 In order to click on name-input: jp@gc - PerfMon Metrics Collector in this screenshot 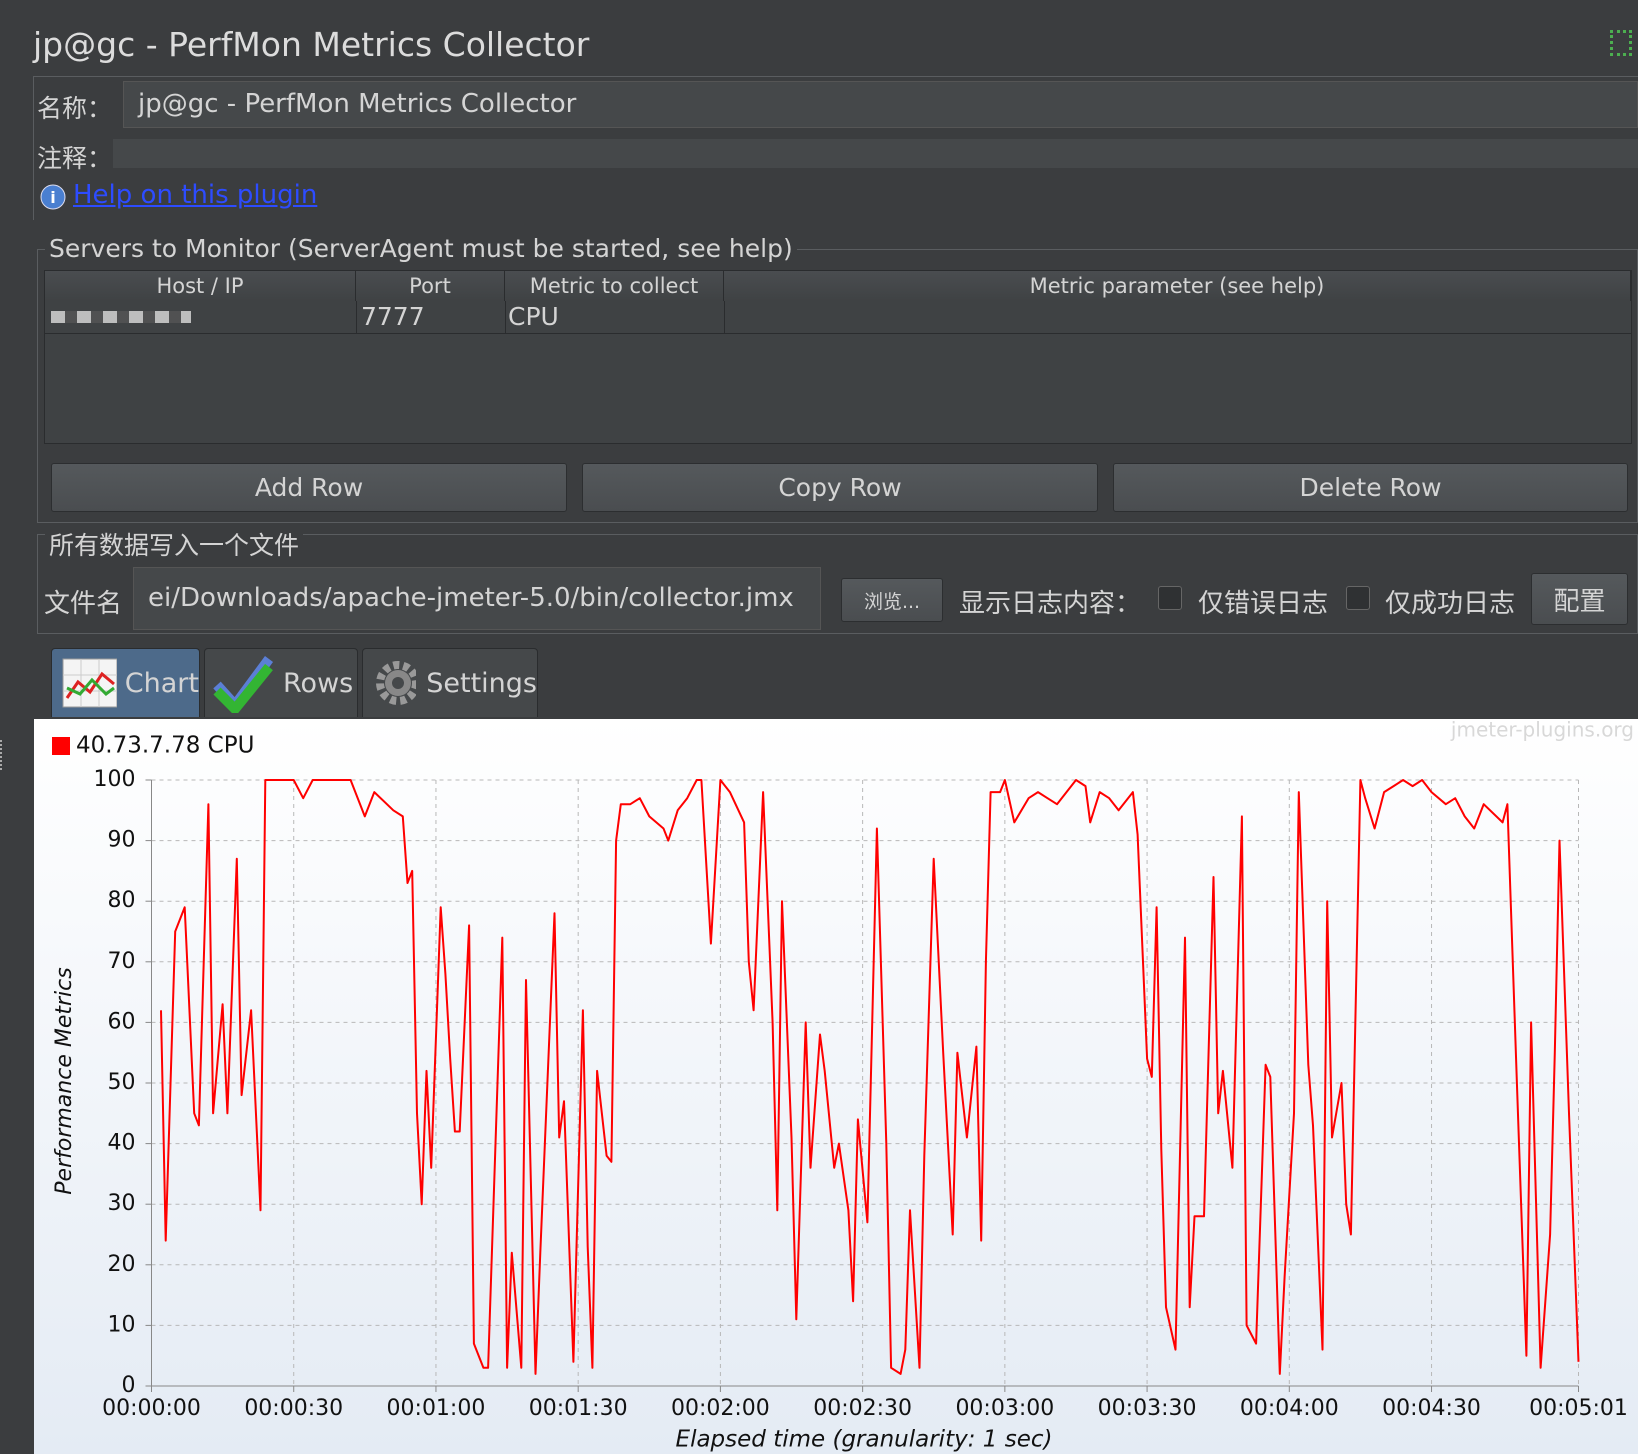, I will do `click(880, 104)`.